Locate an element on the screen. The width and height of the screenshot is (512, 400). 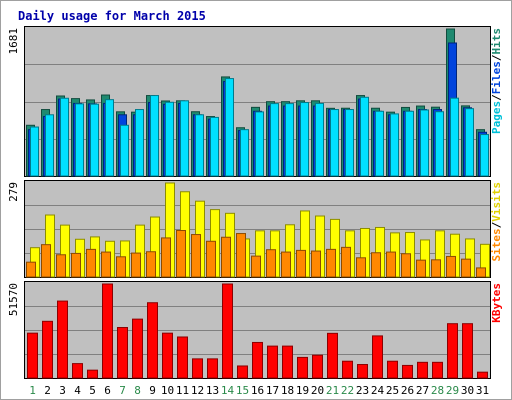
legend-visits-sites: Sites/Visits is located at coordinates (496, 222).